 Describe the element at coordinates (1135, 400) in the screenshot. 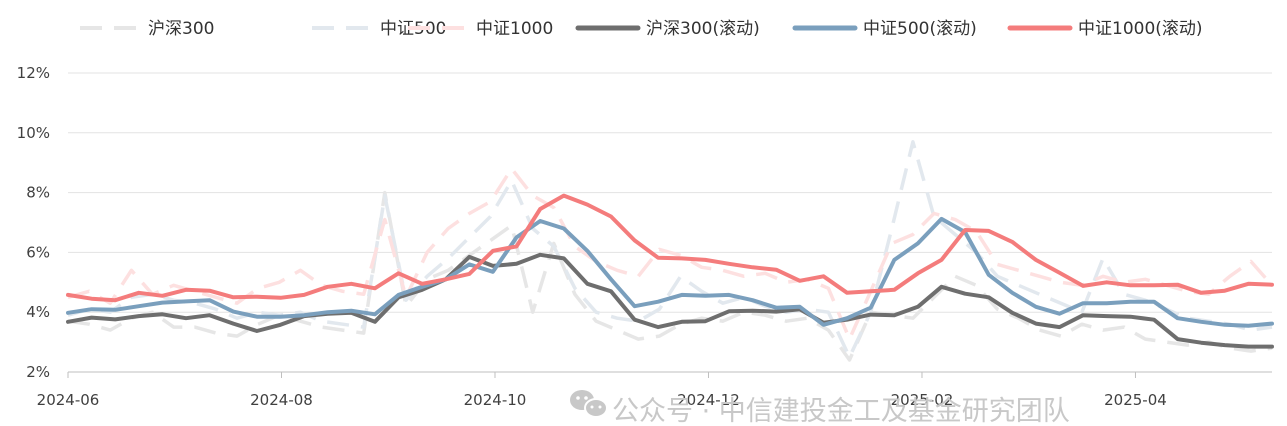

I see `x-tick-label: 2025-04` at that location.